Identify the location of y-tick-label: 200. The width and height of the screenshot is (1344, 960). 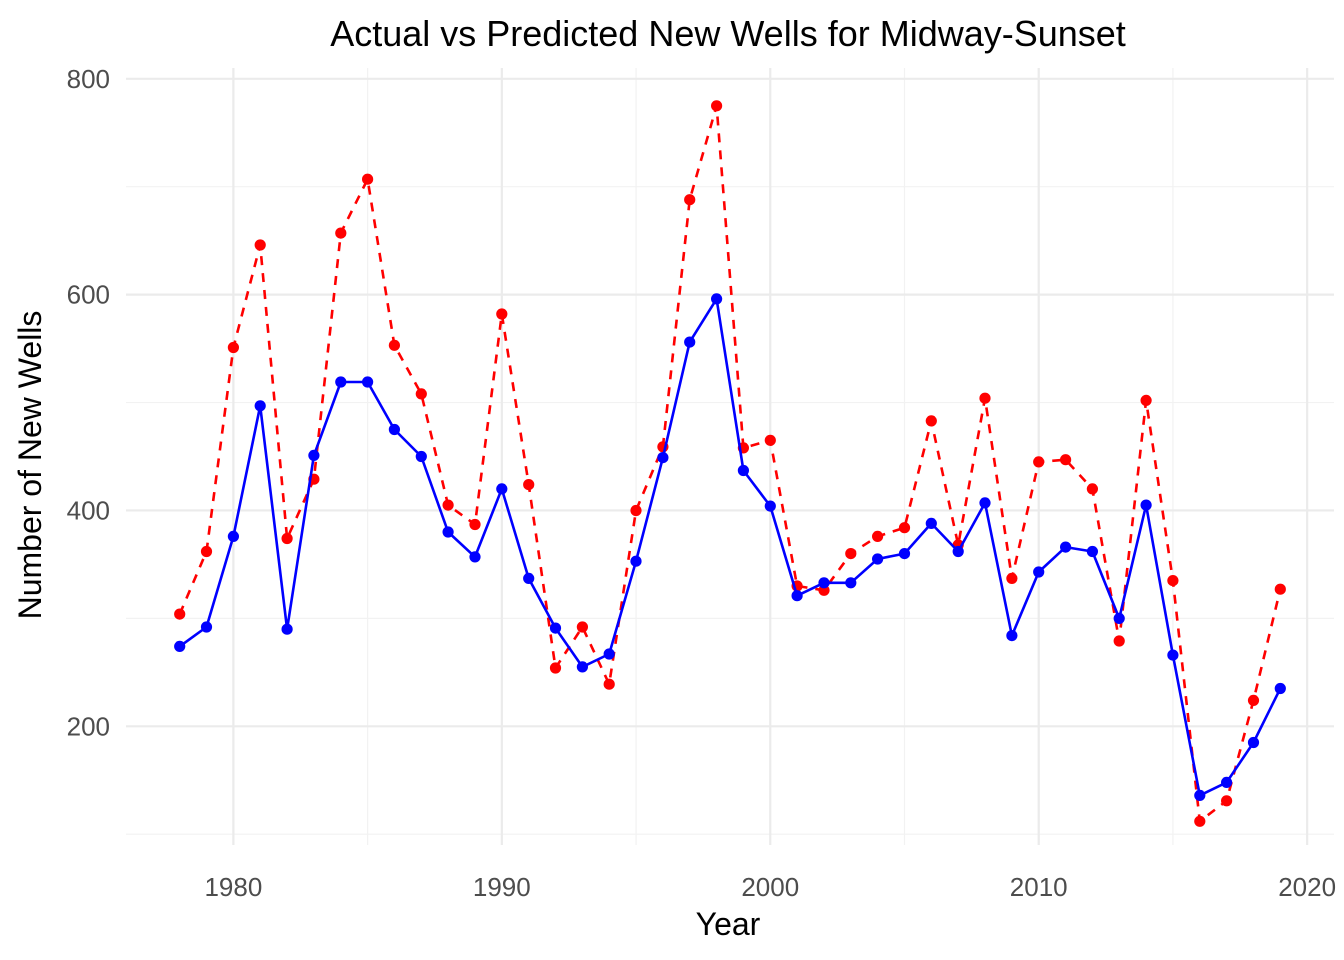
(88, 726).